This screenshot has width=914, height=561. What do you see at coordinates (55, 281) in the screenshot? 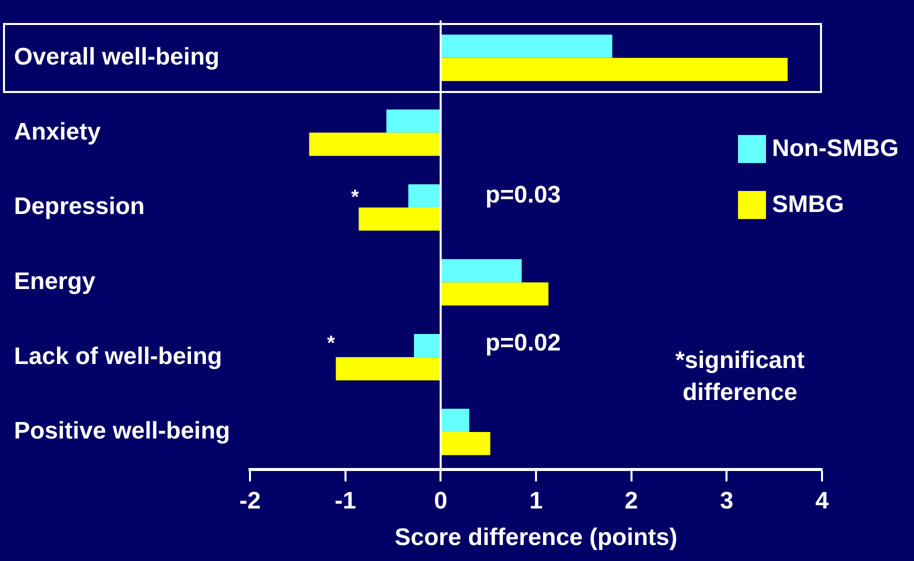
I see `y-tick-label: Energy` at bounding box center [55, 281].